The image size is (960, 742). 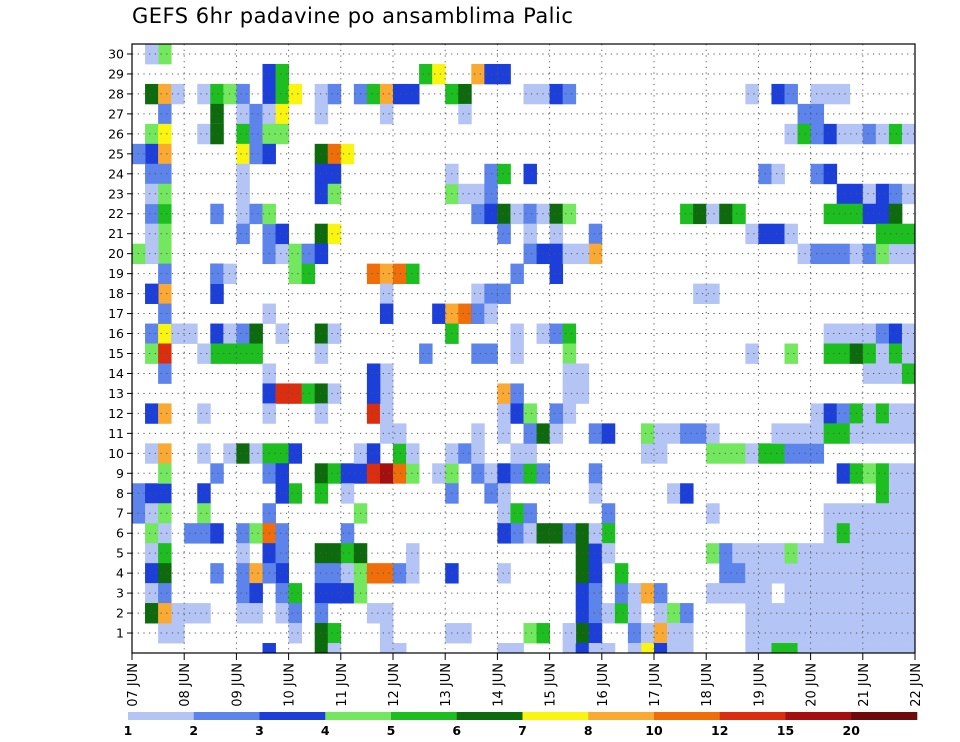 What do you see at coordinates (521, 725) in the screenshot?
I see `color-legend: 1 2 3 4 5 6 7 8 10 12 15 20` at bounding box center [521, 725].